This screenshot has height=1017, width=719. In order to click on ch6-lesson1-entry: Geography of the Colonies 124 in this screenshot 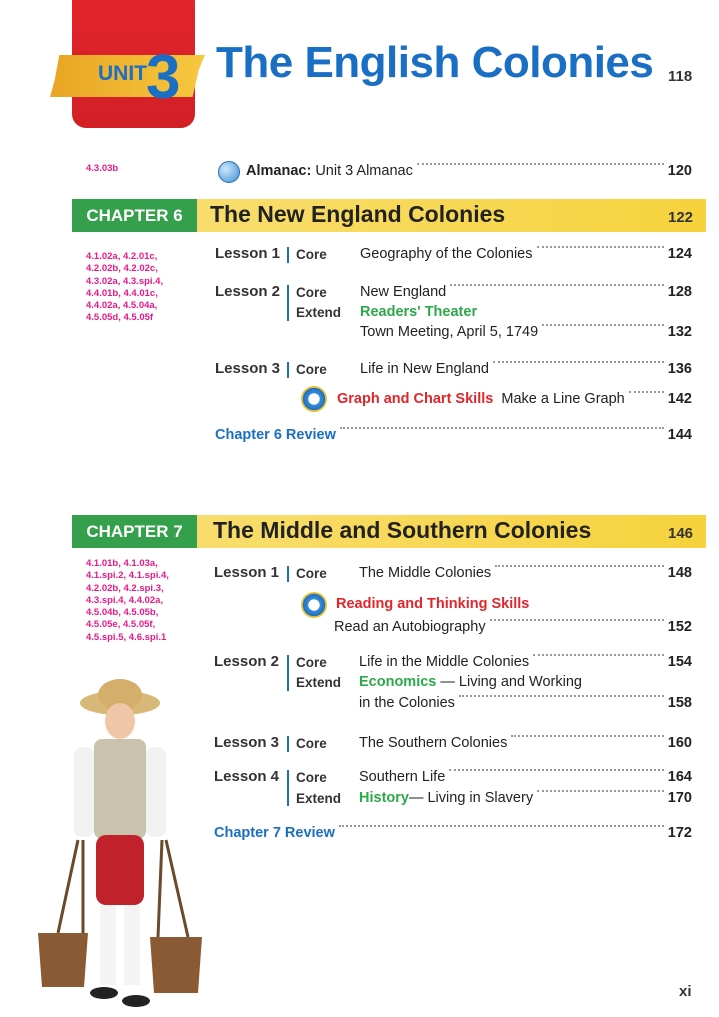, I will do `click(526, 254)`.